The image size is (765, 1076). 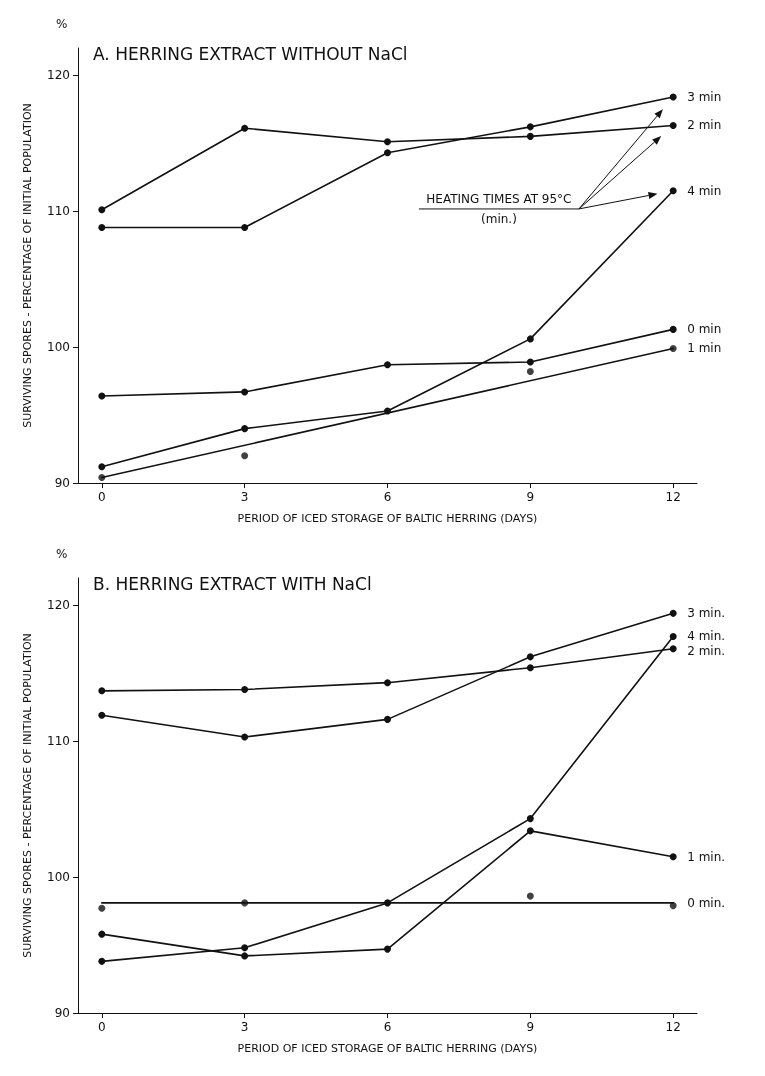 What do you see at coordinates (706, 613) in the screenshot?
I see `series-label: 3 min.` at bounding box center [706, 613].